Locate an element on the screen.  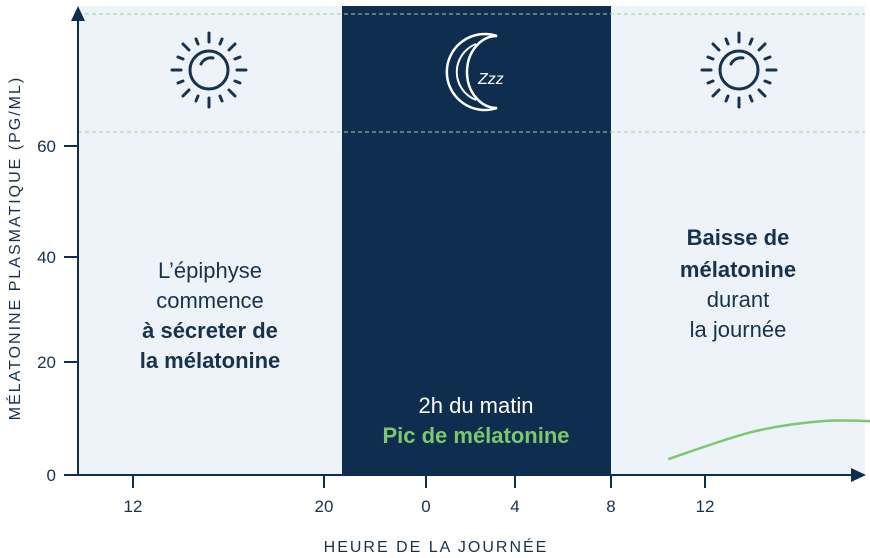
x-axis-arrow-icon is located at coordinates (858, 475).